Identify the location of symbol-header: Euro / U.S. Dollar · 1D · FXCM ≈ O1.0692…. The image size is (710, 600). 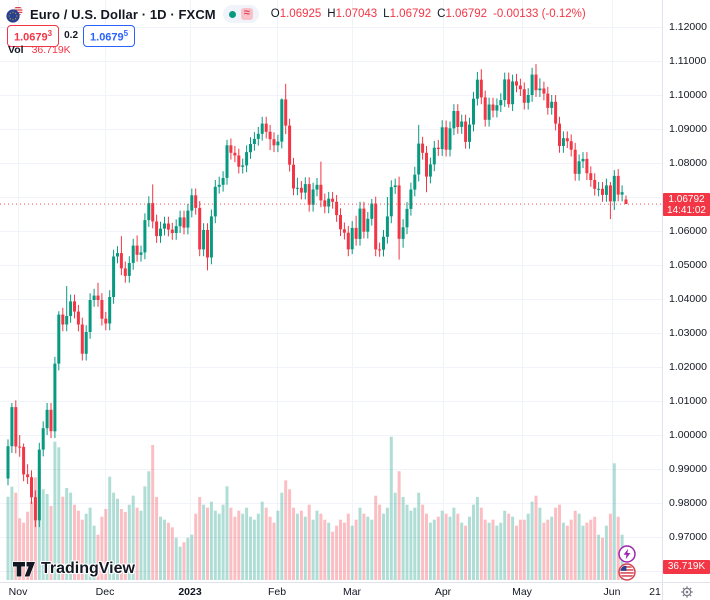
(296, 14).